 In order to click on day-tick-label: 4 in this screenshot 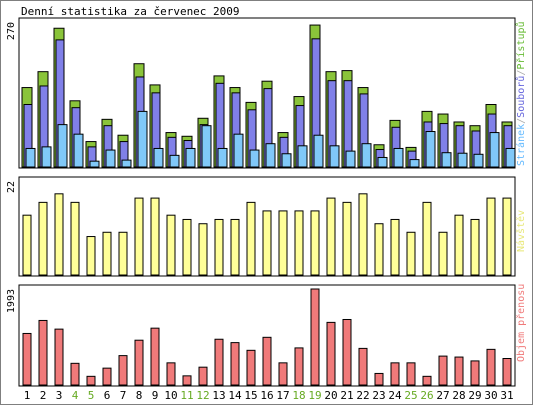, I will do `click(75, 395)`.